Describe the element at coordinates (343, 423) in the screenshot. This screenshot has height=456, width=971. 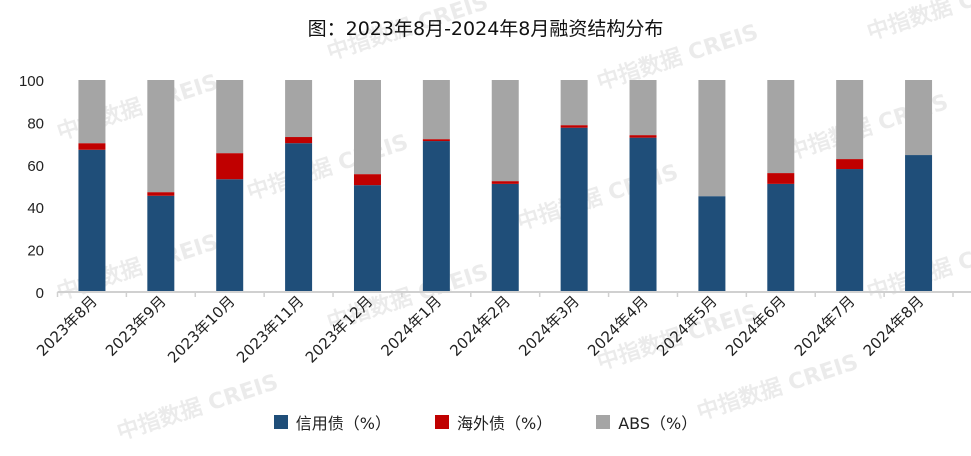
I see `legend-label: 信用债（%）` at that location.